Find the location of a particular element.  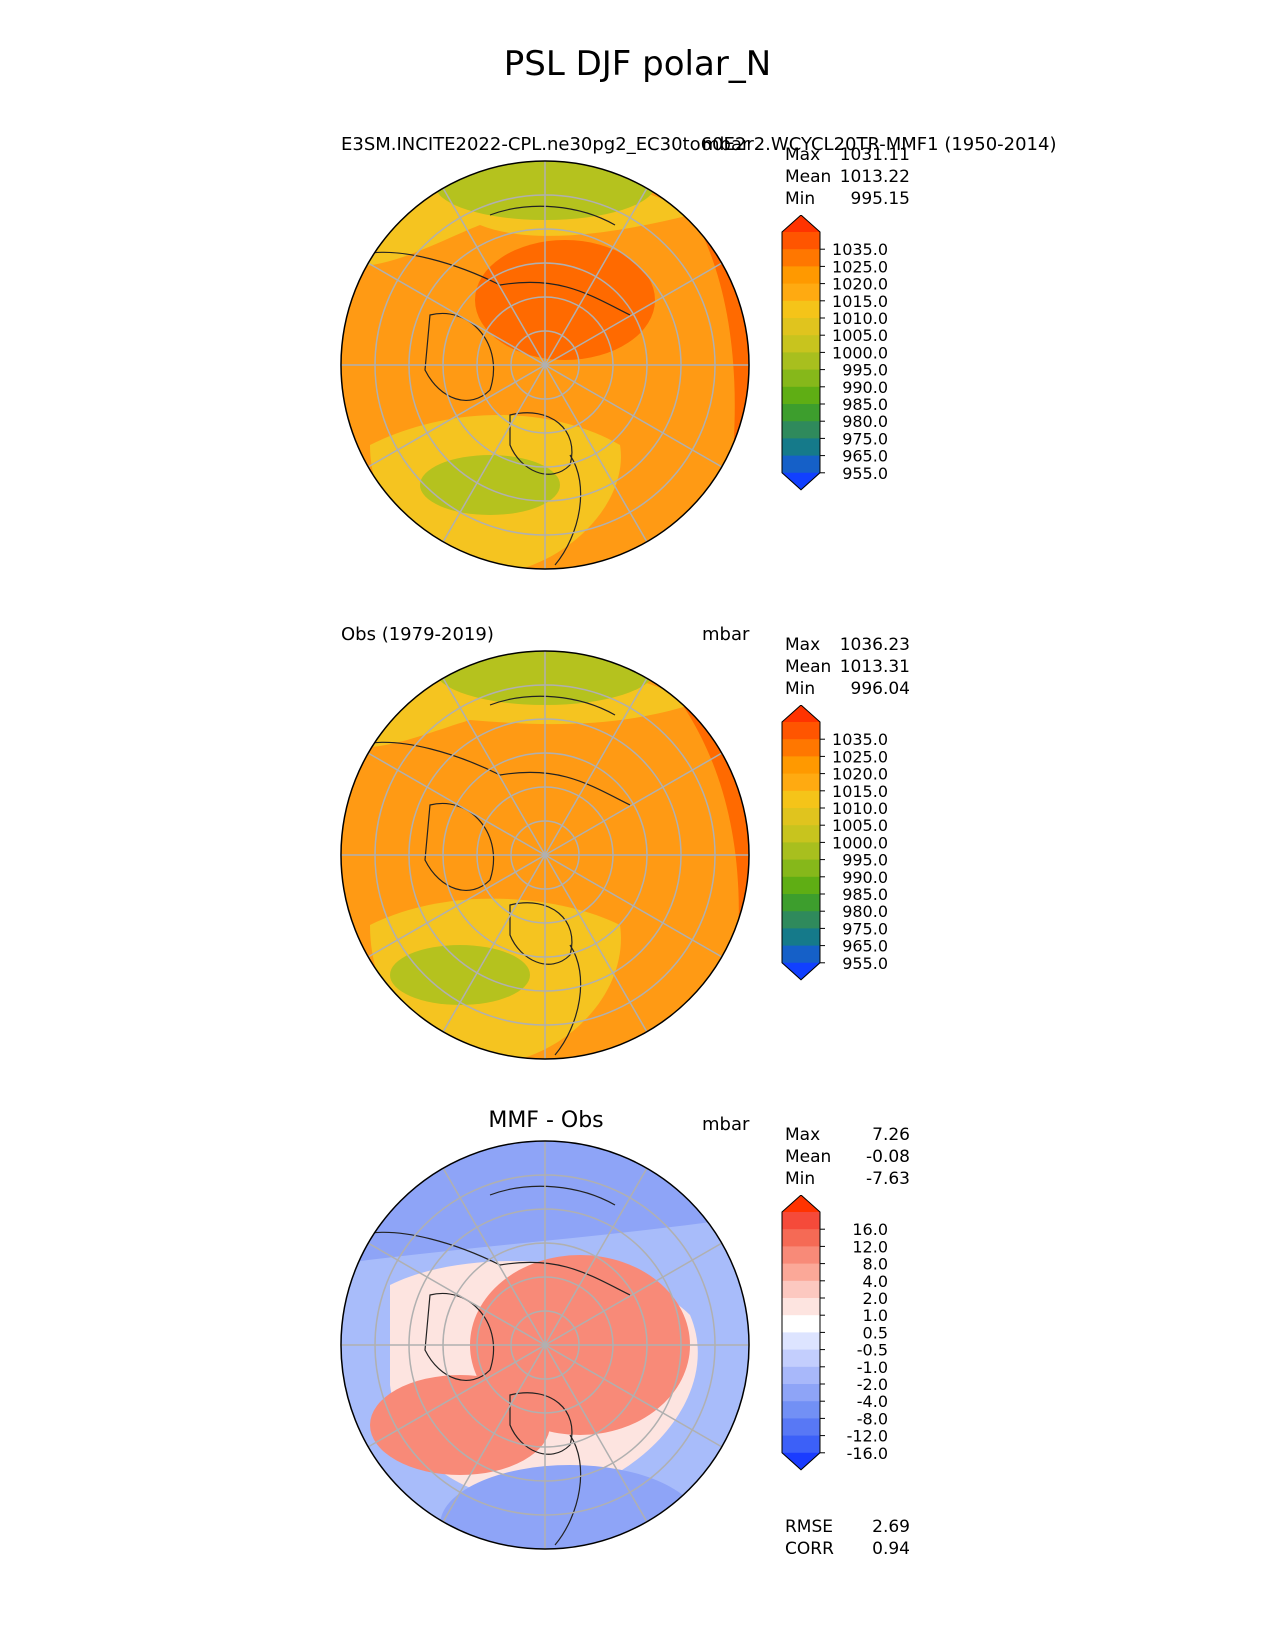

footer-stat-label: RMSE is located at coordinates (809, 1527).